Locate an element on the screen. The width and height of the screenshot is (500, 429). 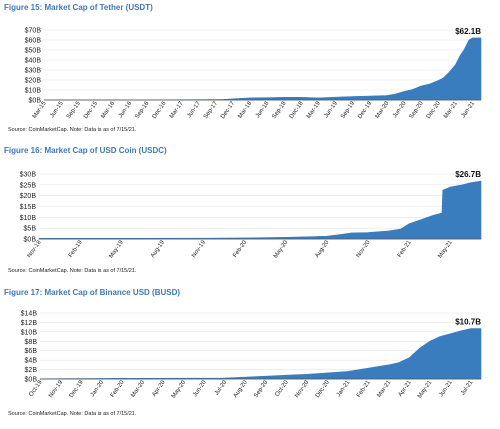
end-value-label: $26.7B is located at coordinates (468, 174).